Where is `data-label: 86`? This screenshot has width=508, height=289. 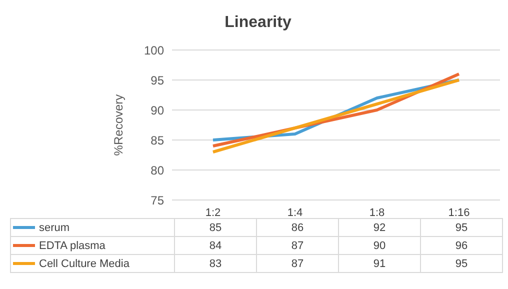
data-label: 86 is located at coordinates (297, 227).